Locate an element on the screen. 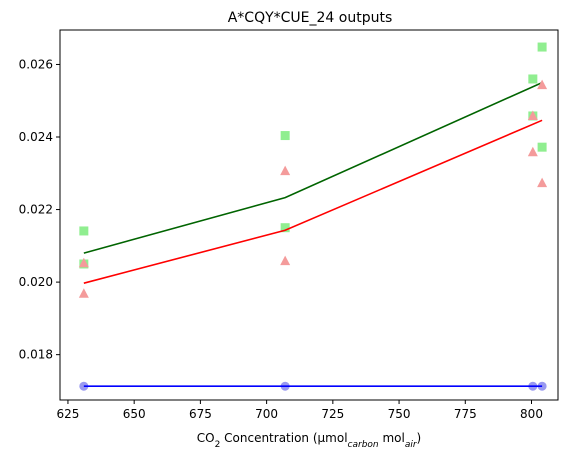 Image resolution: width=565 pixels, height=457 pixels. x-tick-label: 675 is located at coordinates (200, 414).